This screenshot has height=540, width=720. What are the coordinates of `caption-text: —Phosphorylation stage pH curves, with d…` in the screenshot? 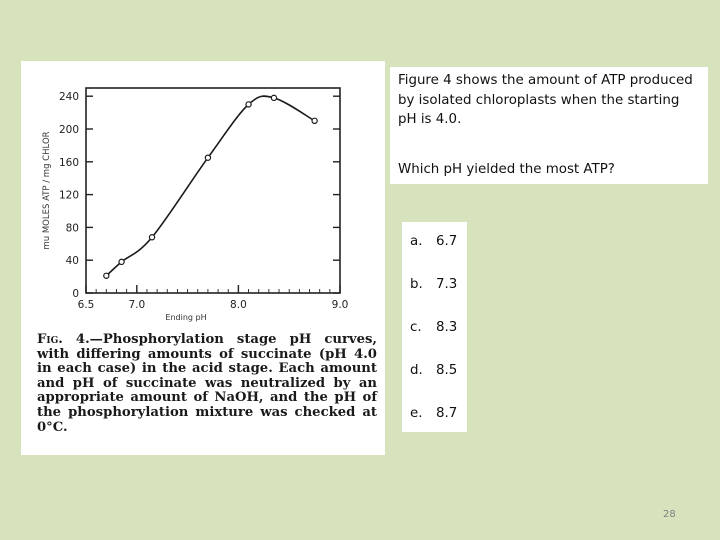 It's located at (207, 383).